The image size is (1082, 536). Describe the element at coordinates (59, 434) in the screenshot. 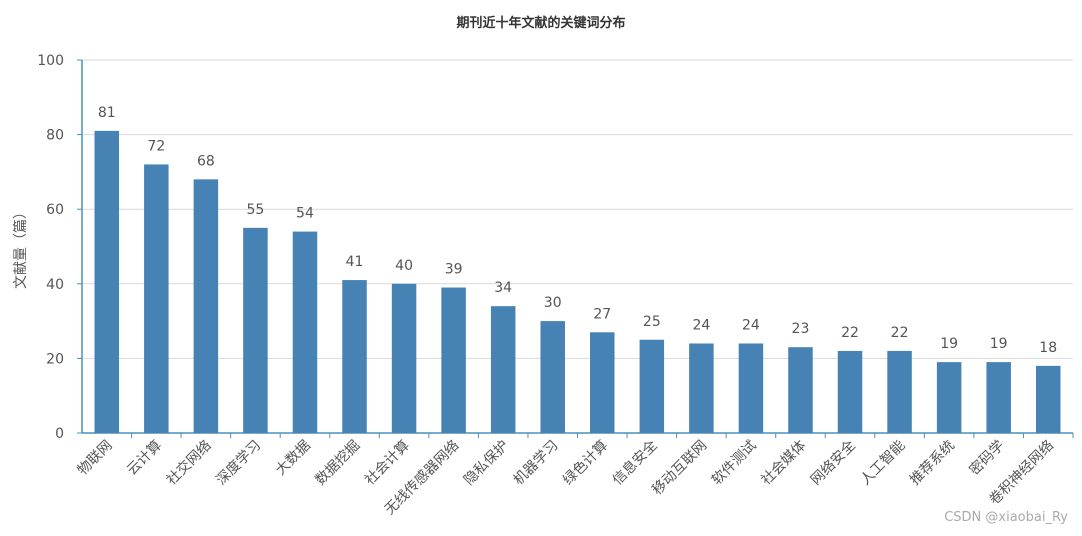

I see `y-tick-label: 0` at that location.